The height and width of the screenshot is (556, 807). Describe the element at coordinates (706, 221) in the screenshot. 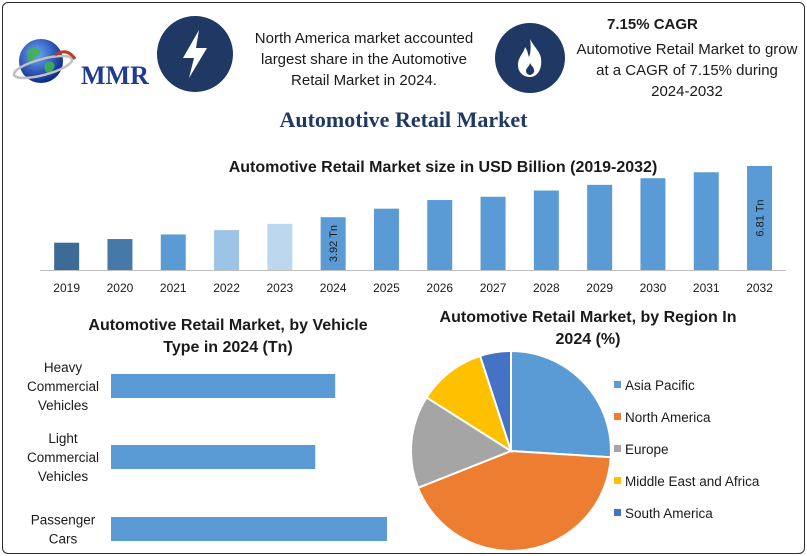

I see `bar-2031` at that location.